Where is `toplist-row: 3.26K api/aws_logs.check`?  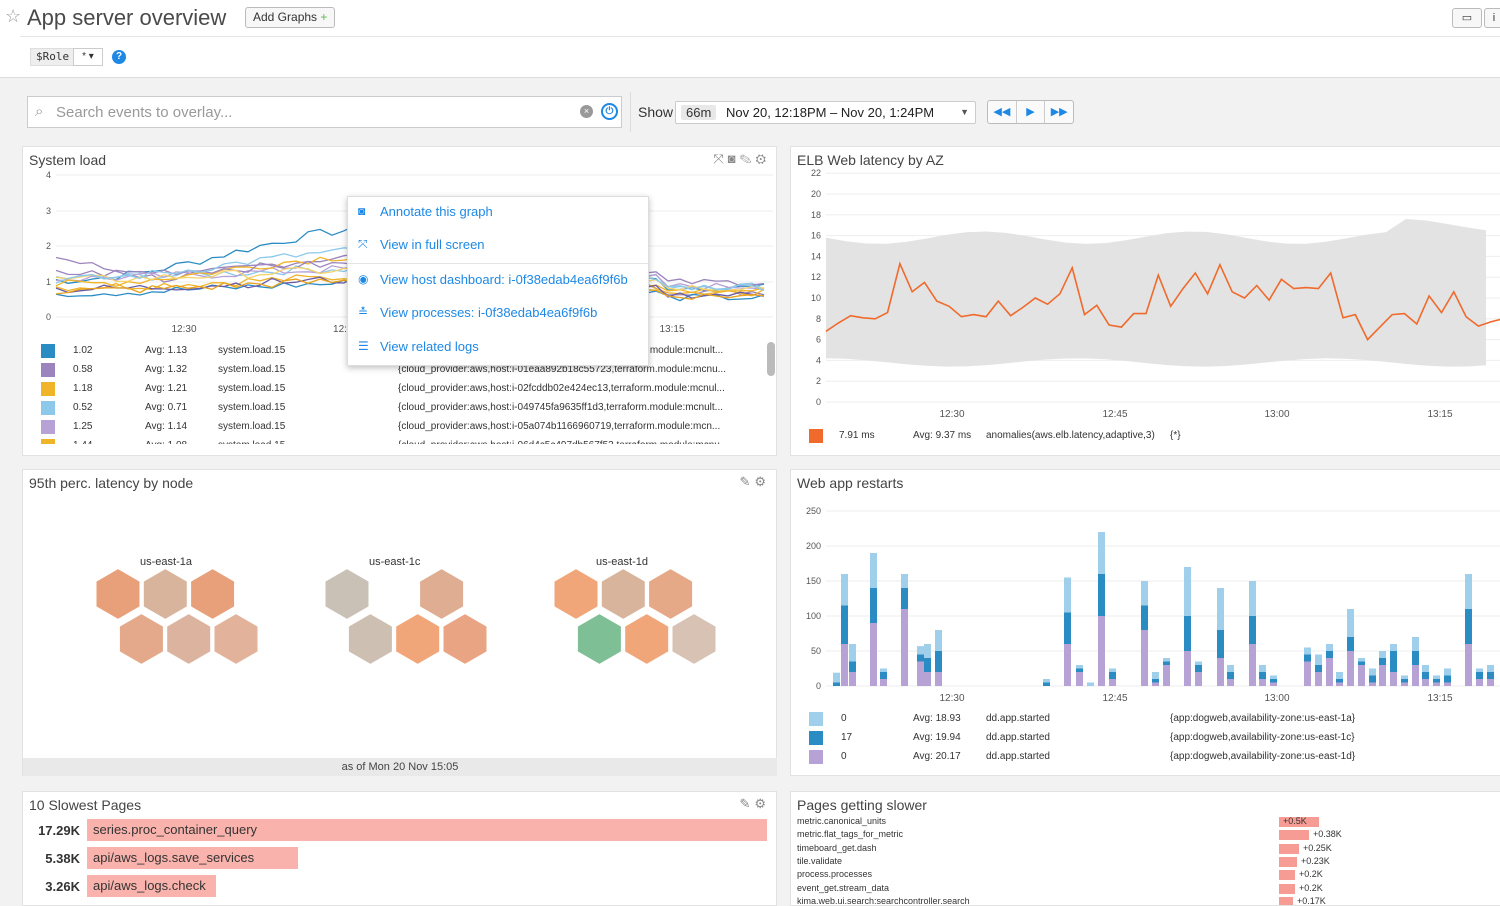
toplist-row: 3.26K api/aws_logs.check is located at coordinates (400, 887).